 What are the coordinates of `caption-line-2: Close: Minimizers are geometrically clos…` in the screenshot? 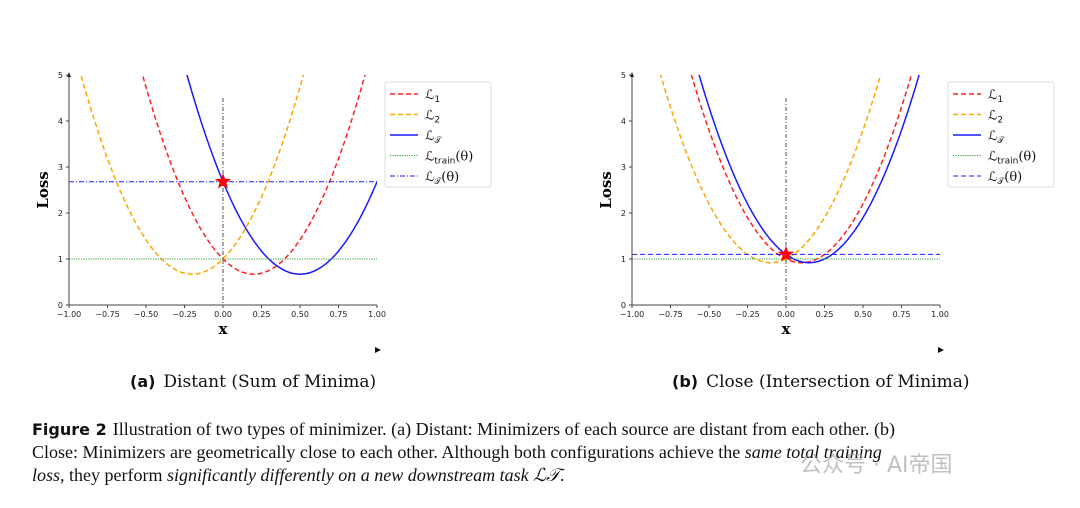 It's located at (388, 452).